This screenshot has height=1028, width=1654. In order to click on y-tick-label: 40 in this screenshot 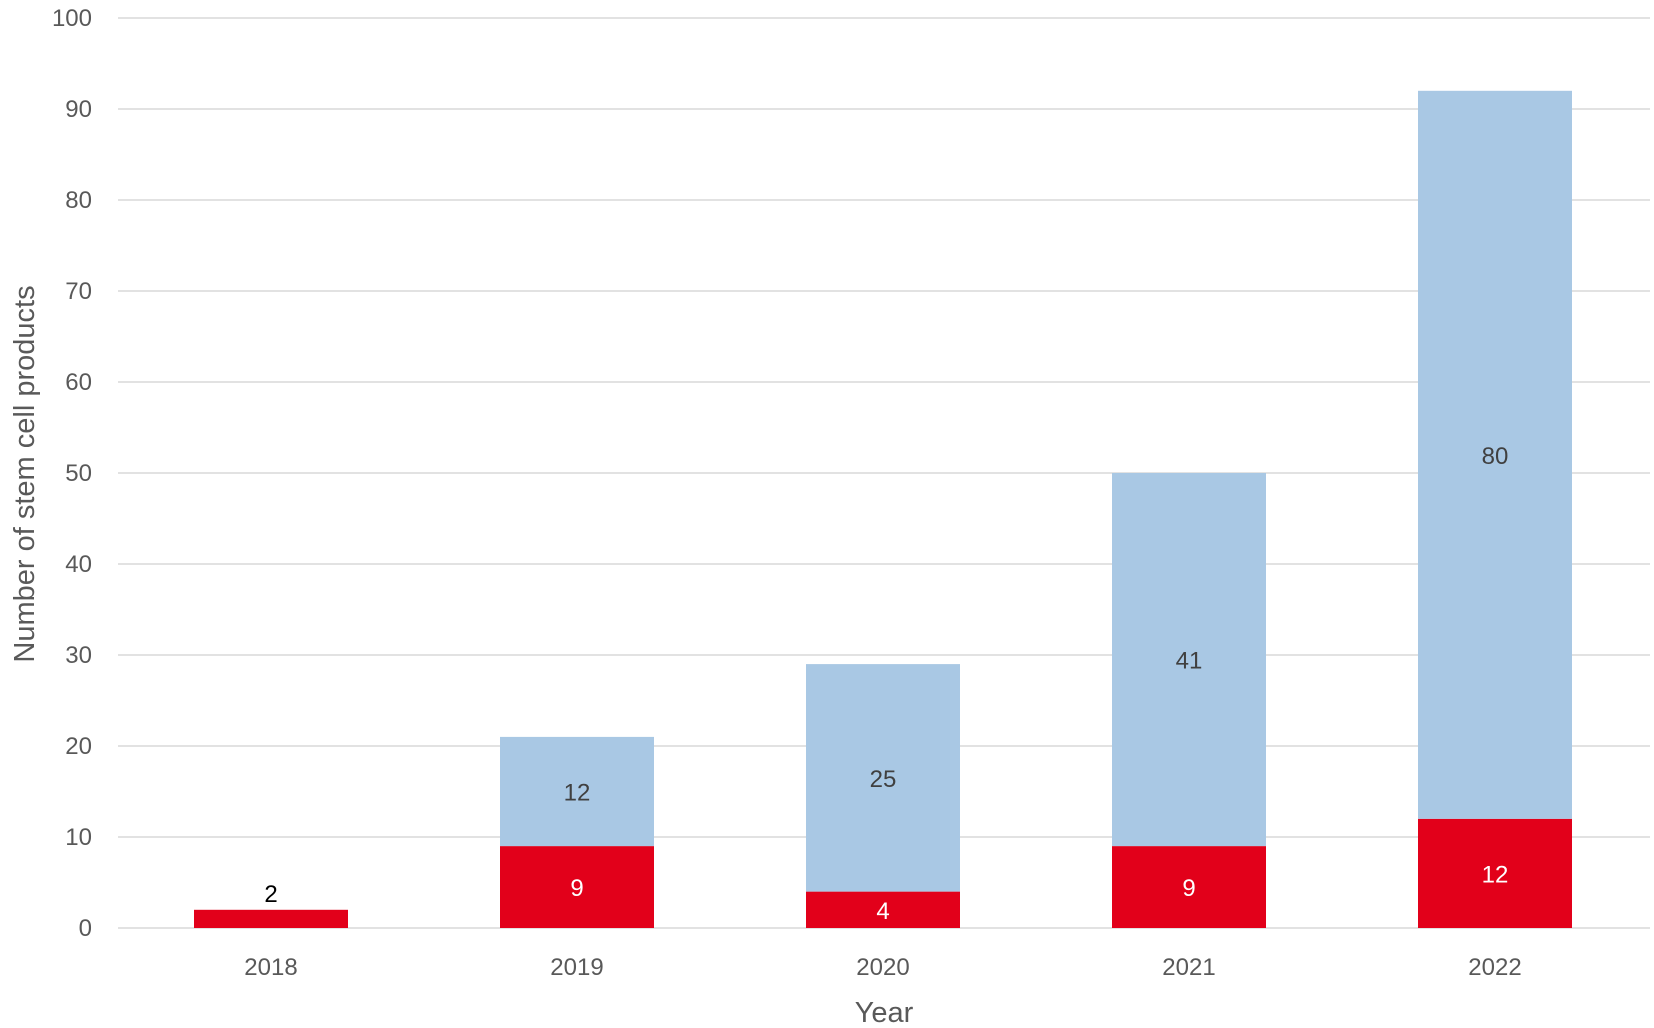, I will do `click(78, 564)`.